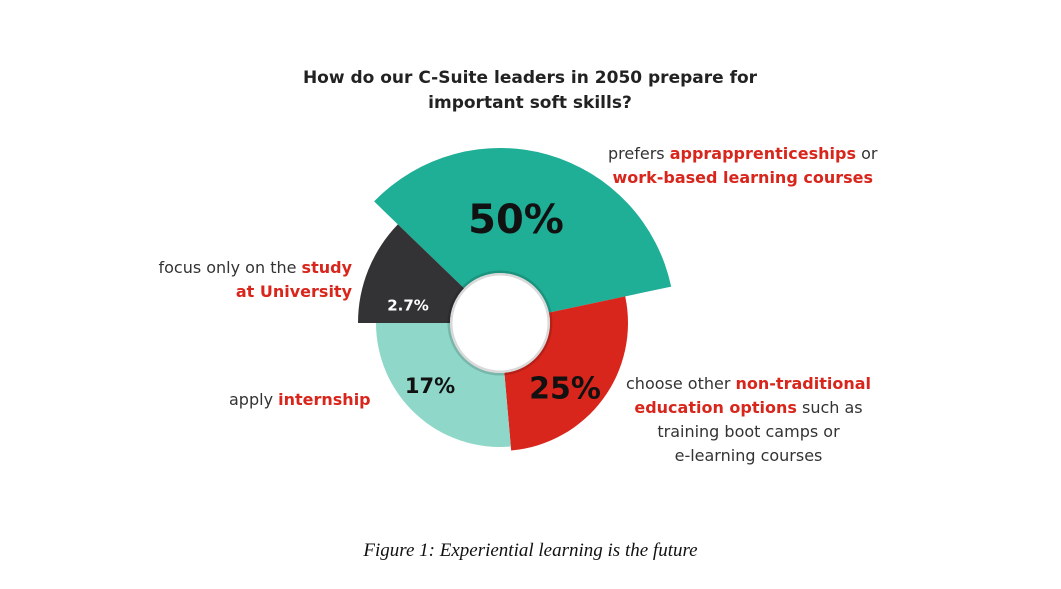 The height and width of the screenshot is (589, 1061). Describe the element at coordinates (408, 306) in the screenshot. I see `data-label: 2.7%` at that location.